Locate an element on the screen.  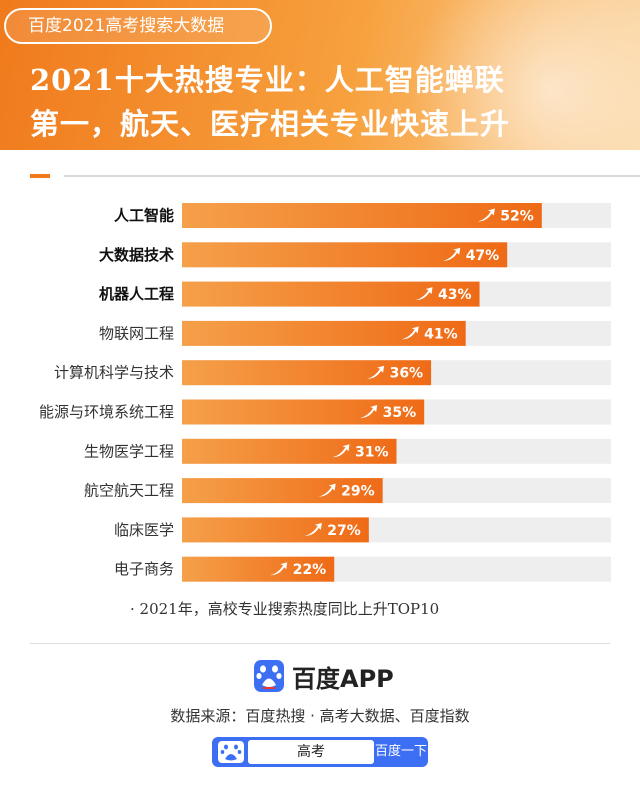
value-label: 47% is located at coordinates (483, 256).